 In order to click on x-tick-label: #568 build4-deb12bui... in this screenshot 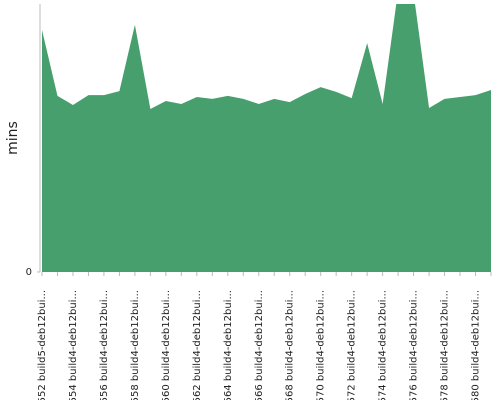, I will do `click(290, 345)`.